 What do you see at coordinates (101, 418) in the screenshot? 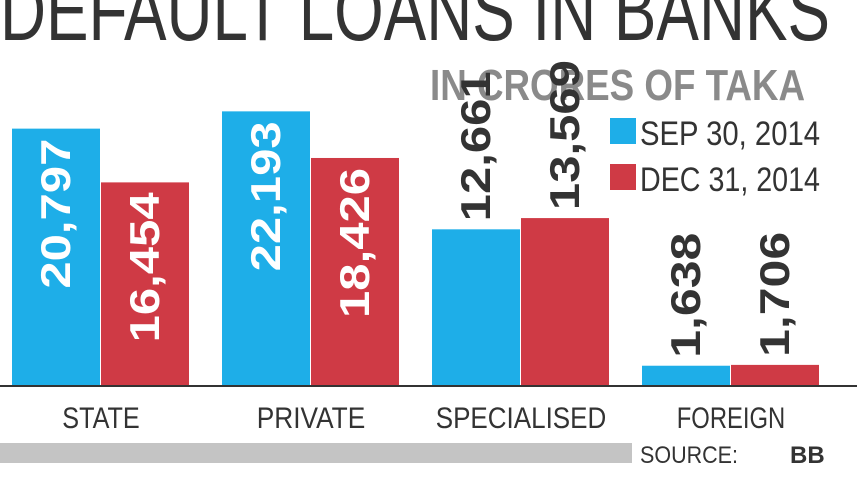
I see `x-tick-label: STATE` at bounding box center [101, 418].